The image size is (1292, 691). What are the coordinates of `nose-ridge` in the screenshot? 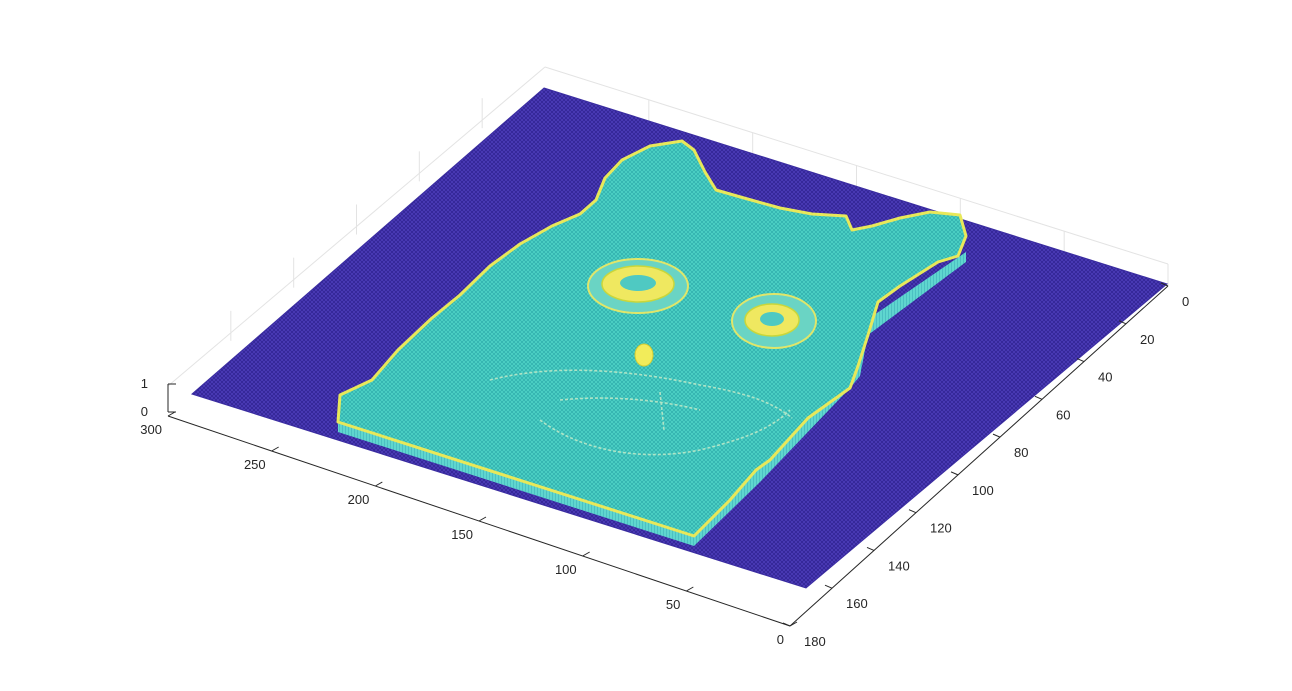 It's located at (644, 355).